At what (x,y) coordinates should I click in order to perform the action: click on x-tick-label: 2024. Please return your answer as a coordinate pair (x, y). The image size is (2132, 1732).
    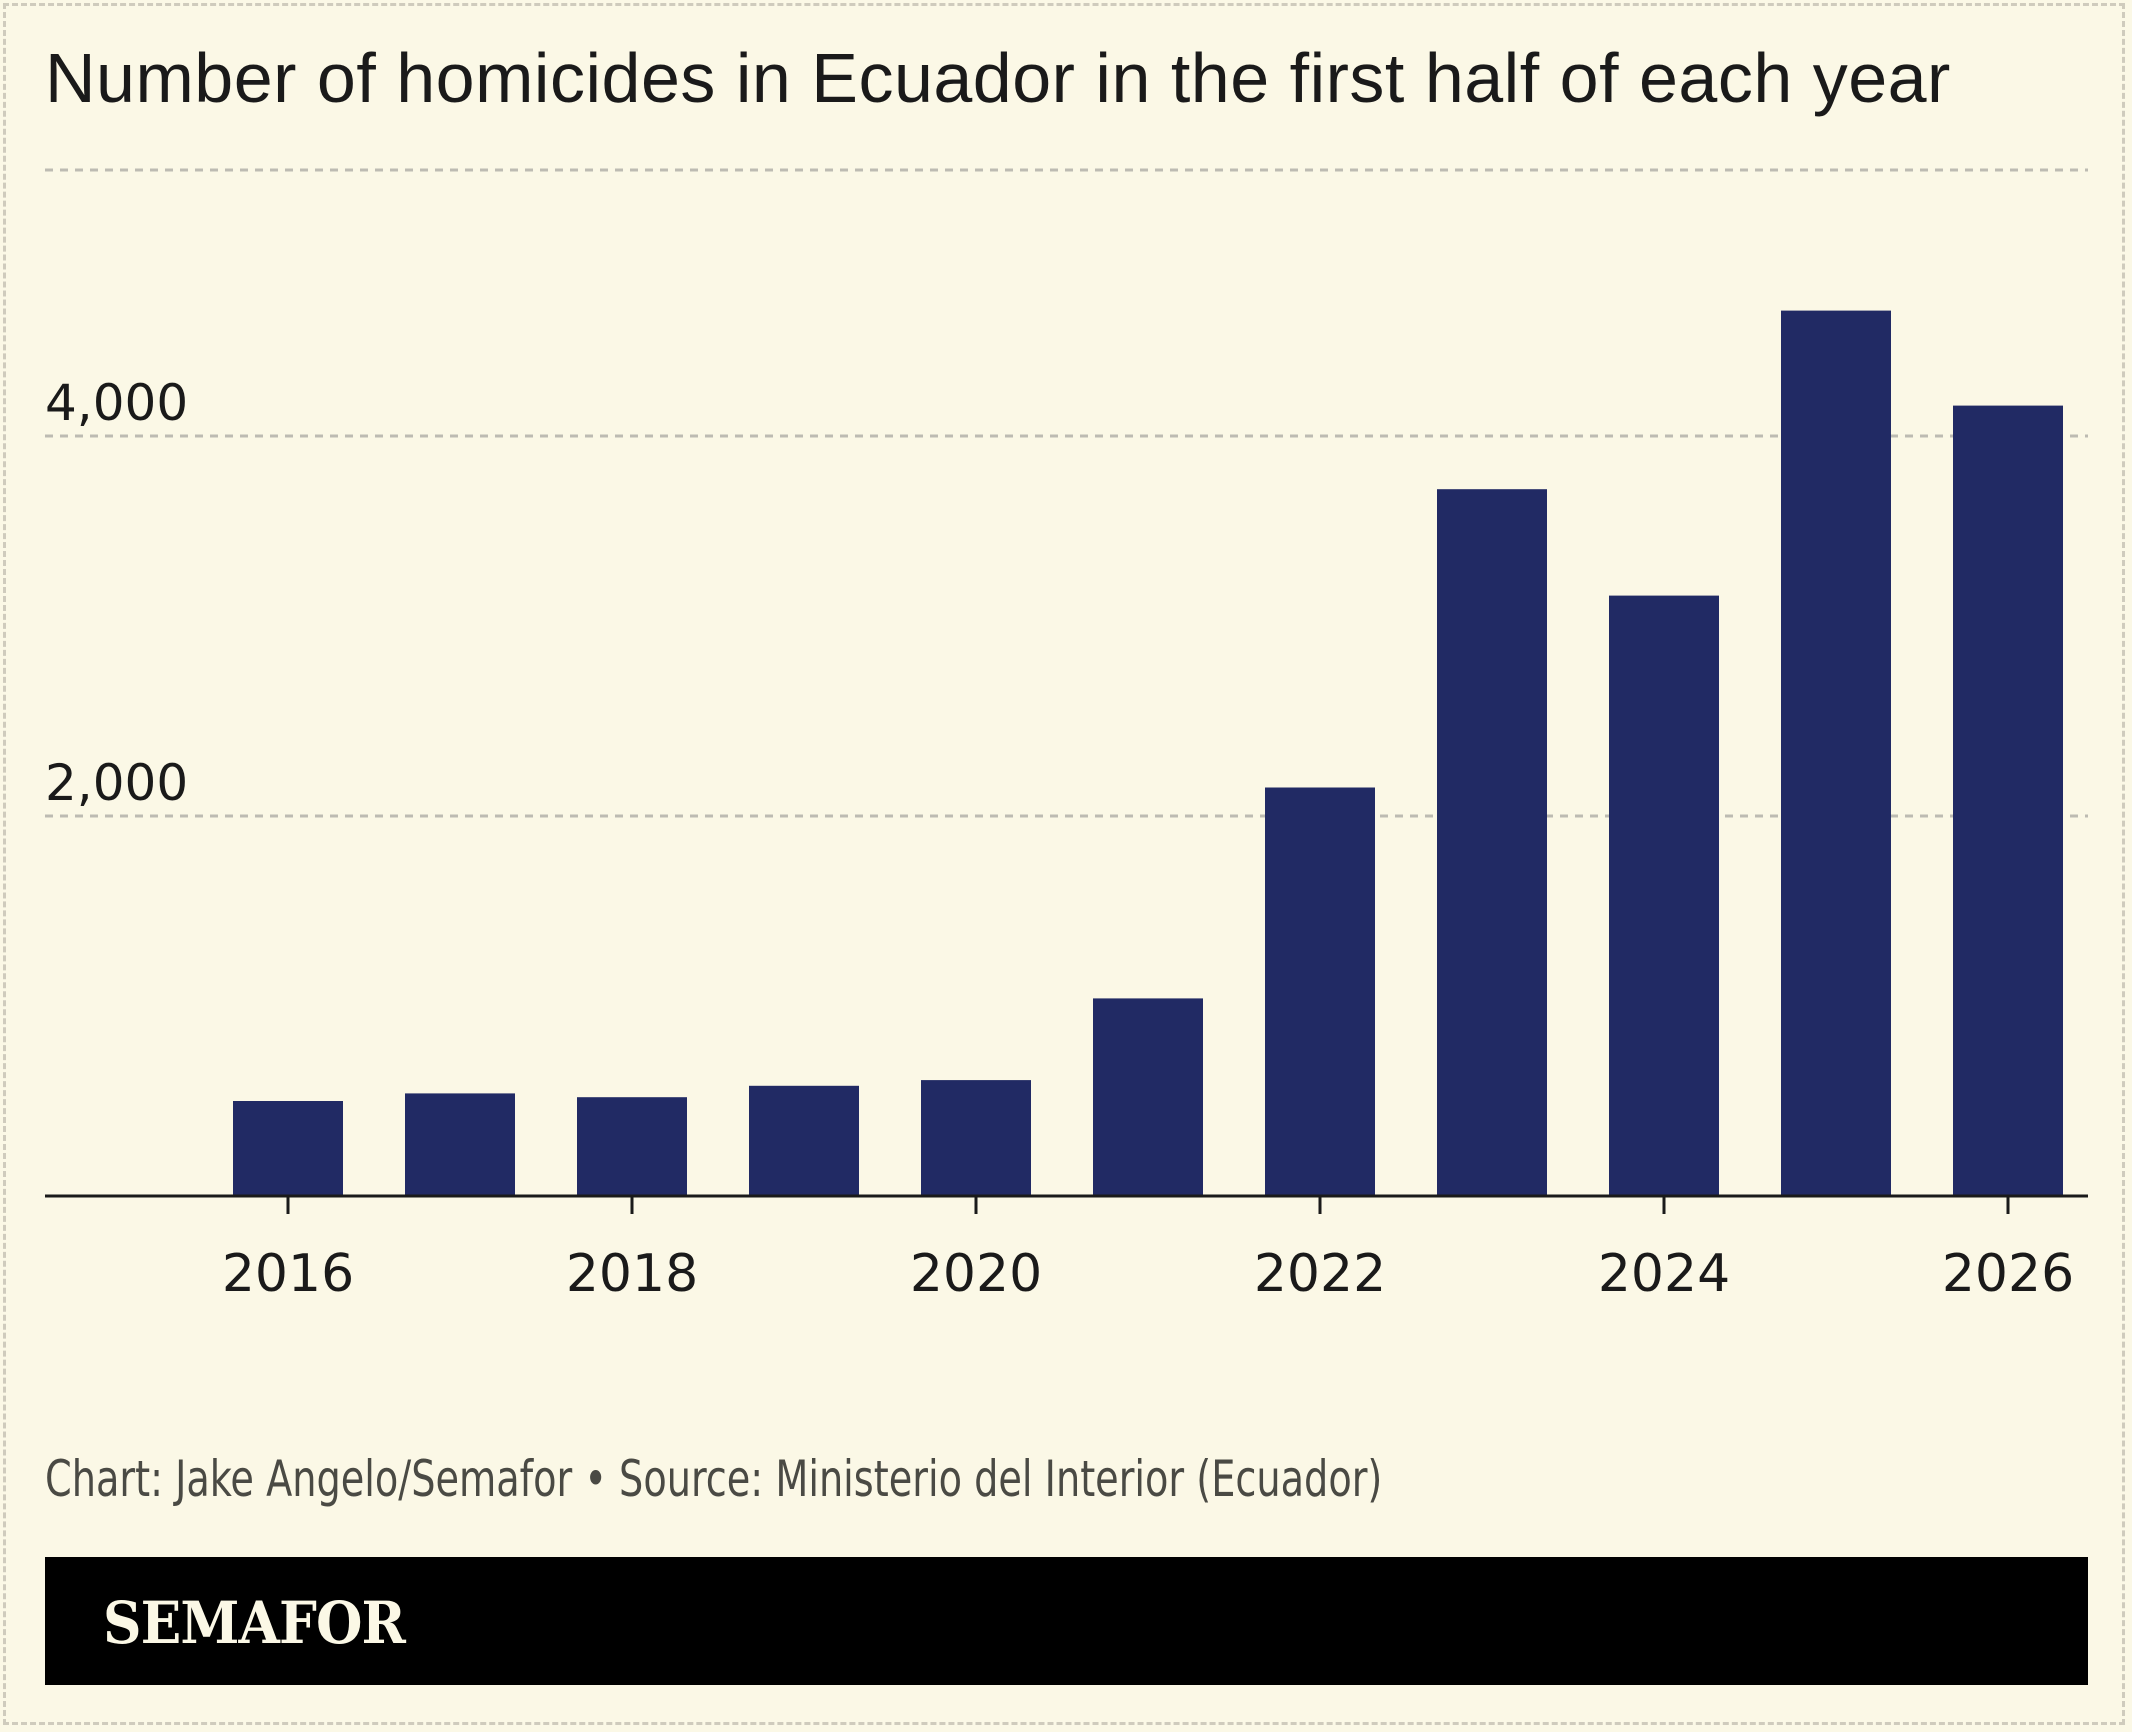
    Looking at the image, I should click on (1664, 1274).